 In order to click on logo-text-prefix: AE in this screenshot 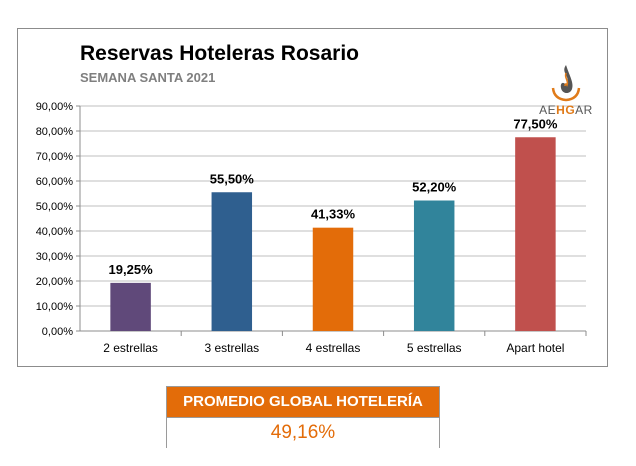, I will do `click(548, 110)`.